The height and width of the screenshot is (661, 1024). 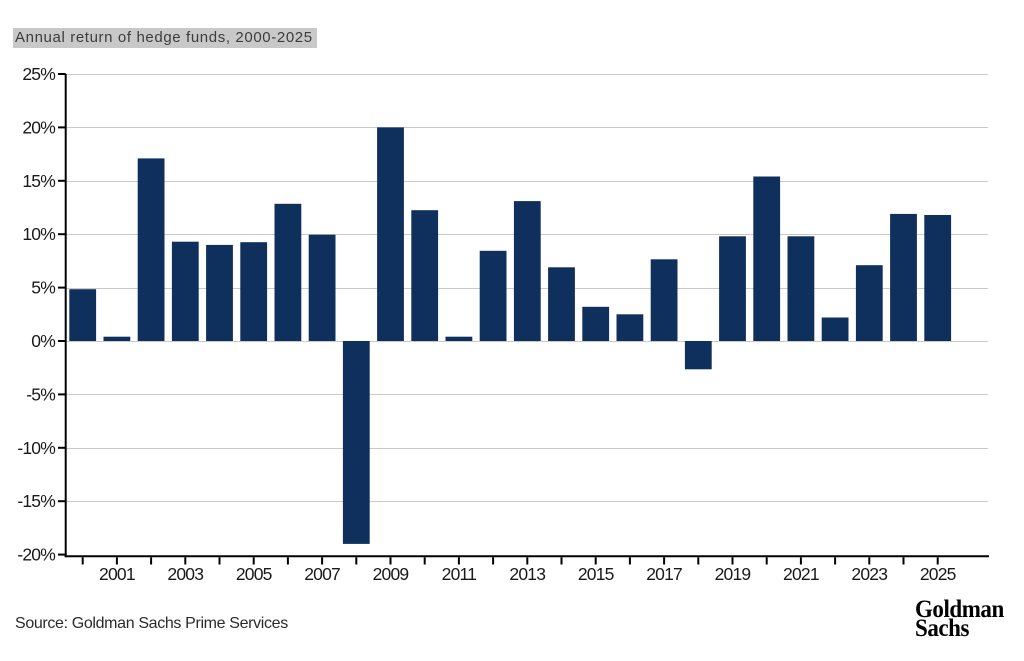 I want to click on svg-text: -10%, so click(x=36, y=448).